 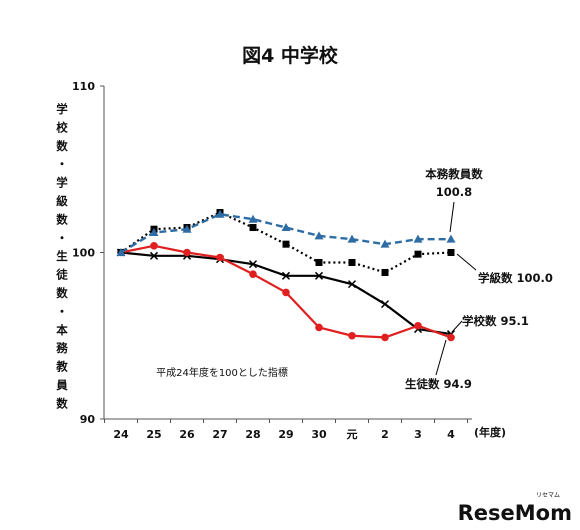 I want to click on y-tick-label: 90, so click(x=88, y=419).